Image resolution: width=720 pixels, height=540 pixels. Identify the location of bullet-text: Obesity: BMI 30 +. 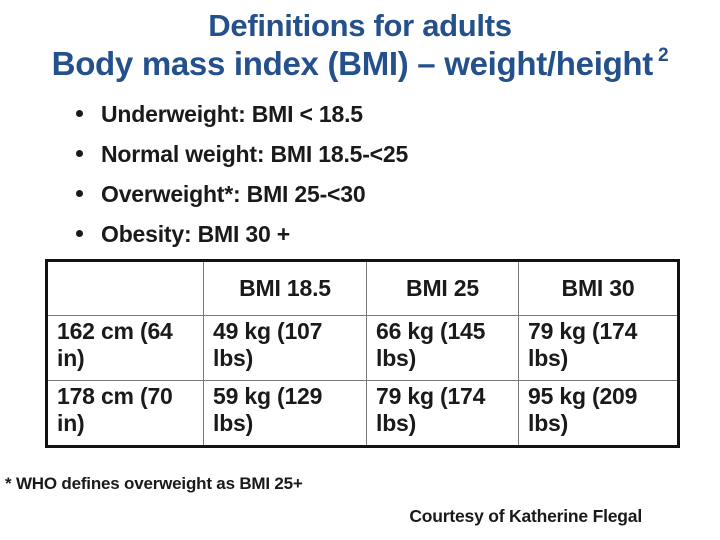
(195, 234).